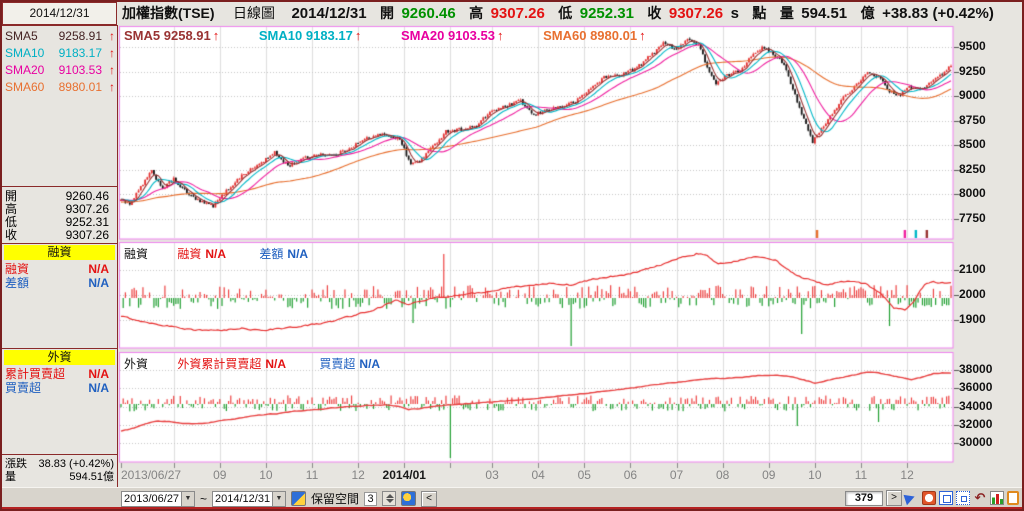 This screenshot has width=1024, height=511. I want to click on foreign-net-legend-label: 買賣超, so click(337, 364).